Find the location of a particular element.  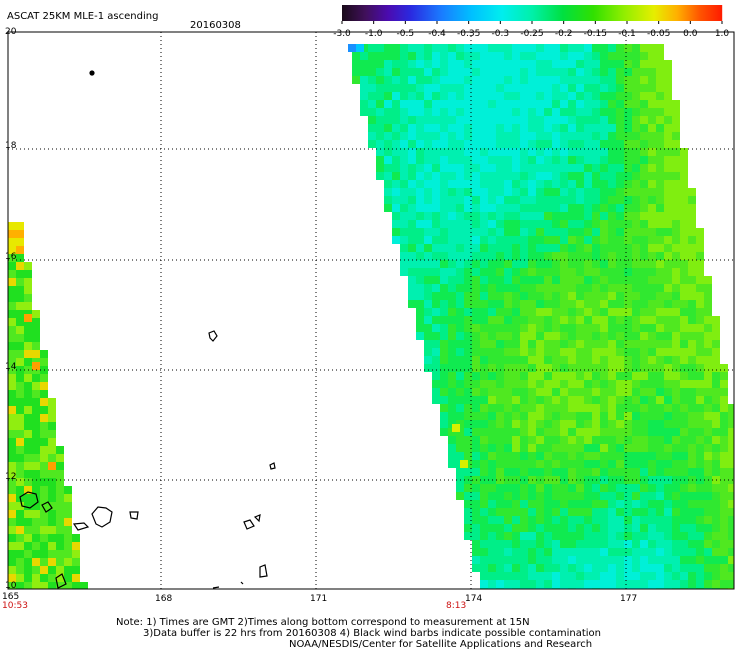

y-tick-label: 12 is located at coordinates (11, 477).